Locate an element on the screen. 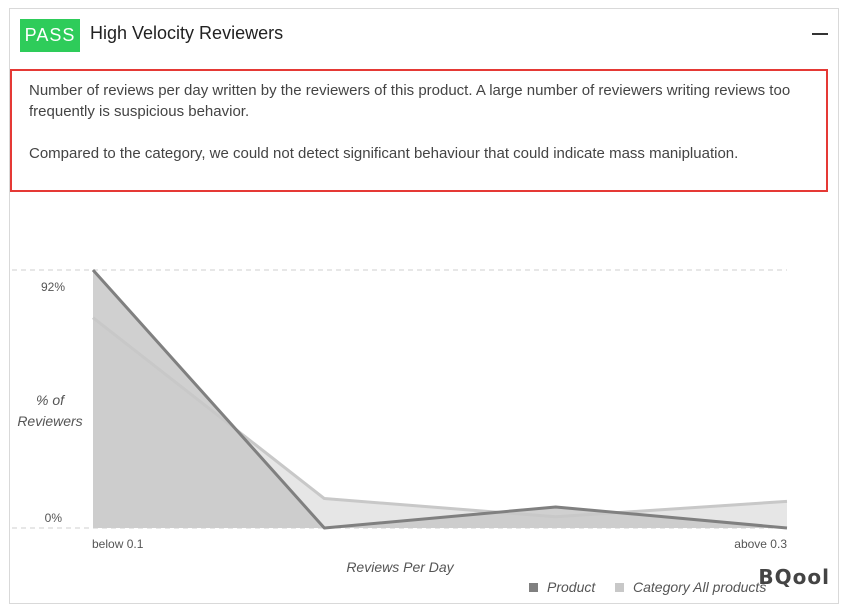 The image size is (850, 614). watermark-logo: BQool is located at coordinates (794, 577).